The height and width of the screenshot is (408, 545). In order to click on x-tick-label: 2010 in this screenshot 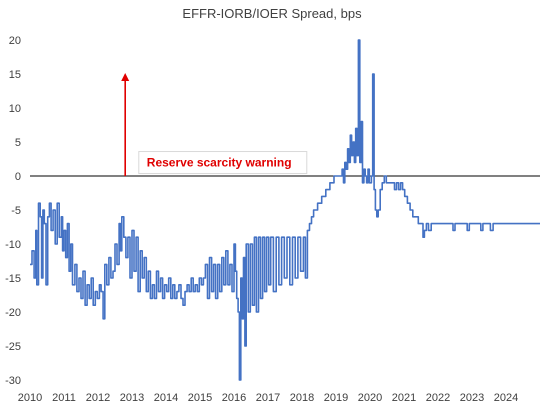, I will do `click(30, 398)`.